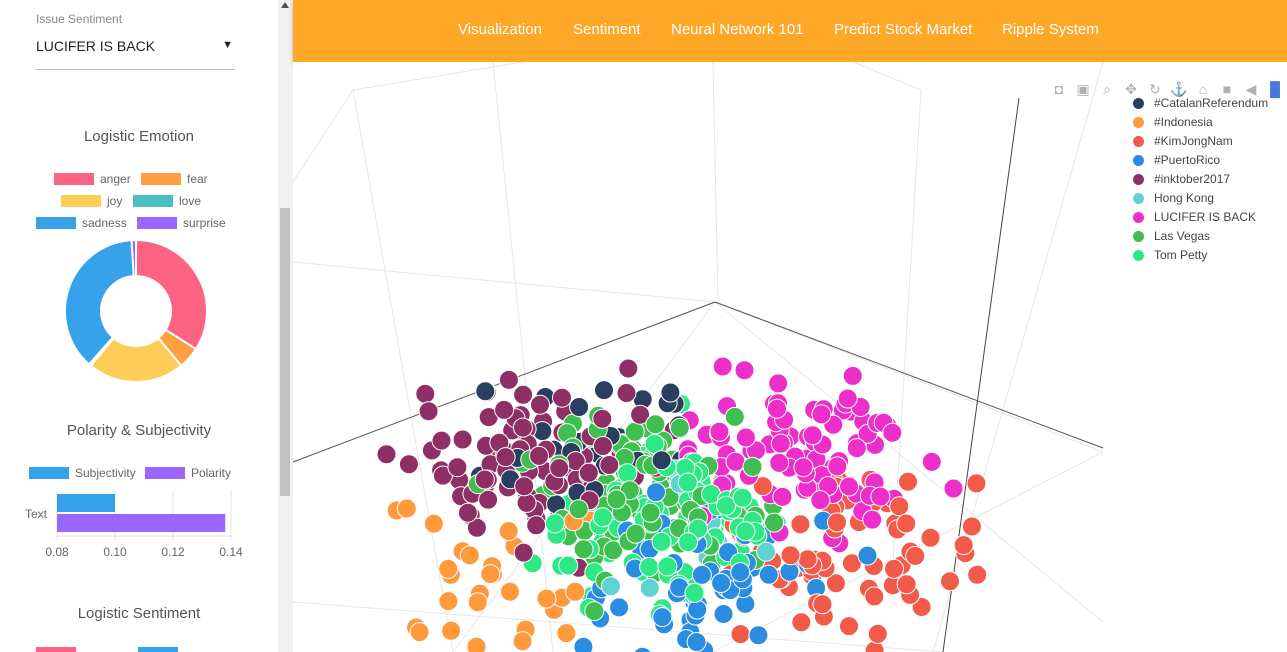 The width and height of the screenshot is (1287, 652). Describe the element at coordinates (1173, 198) in the screenshot. I see `scatter-legend-item: Hong Kong` at that location.